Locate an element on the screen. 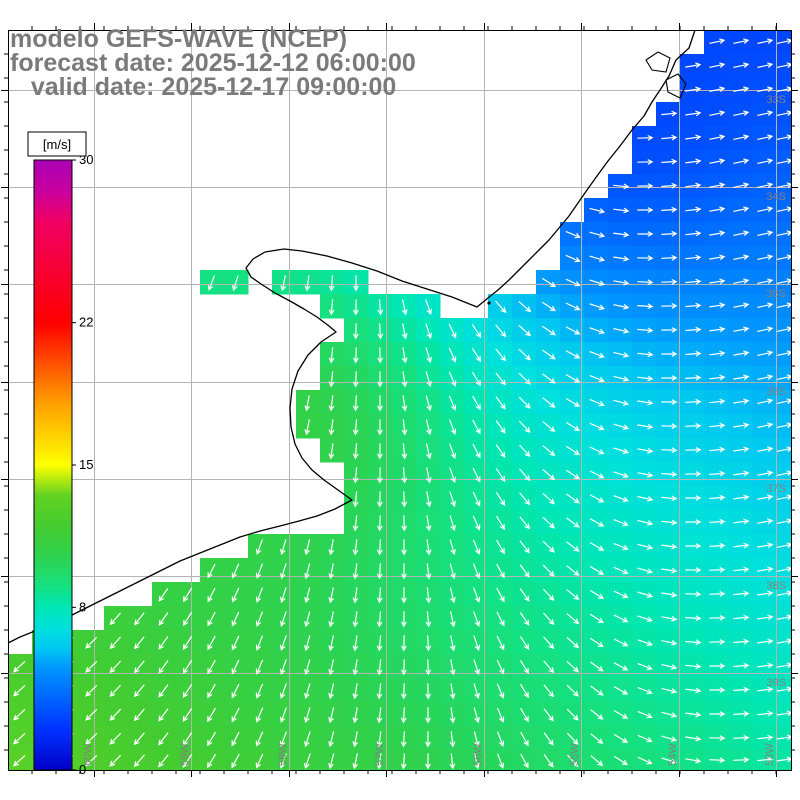 This screenshot has width=800, height=800. colorbar-tick-label: 22 is located at coordinates (86, 322).